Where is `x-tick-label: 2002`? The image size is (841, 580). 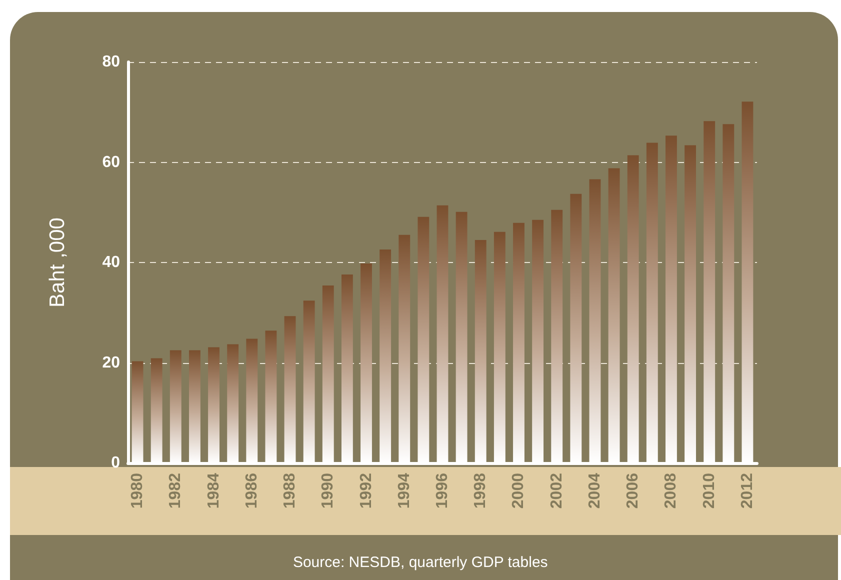
x-tick-label: 2002 is located at coordinates (557, 490).